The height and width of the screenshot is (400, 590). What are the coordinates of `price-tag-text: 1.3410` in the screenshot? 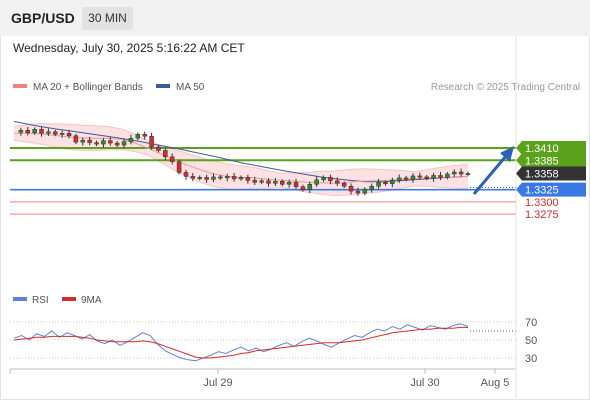 It's located at (542, 149).